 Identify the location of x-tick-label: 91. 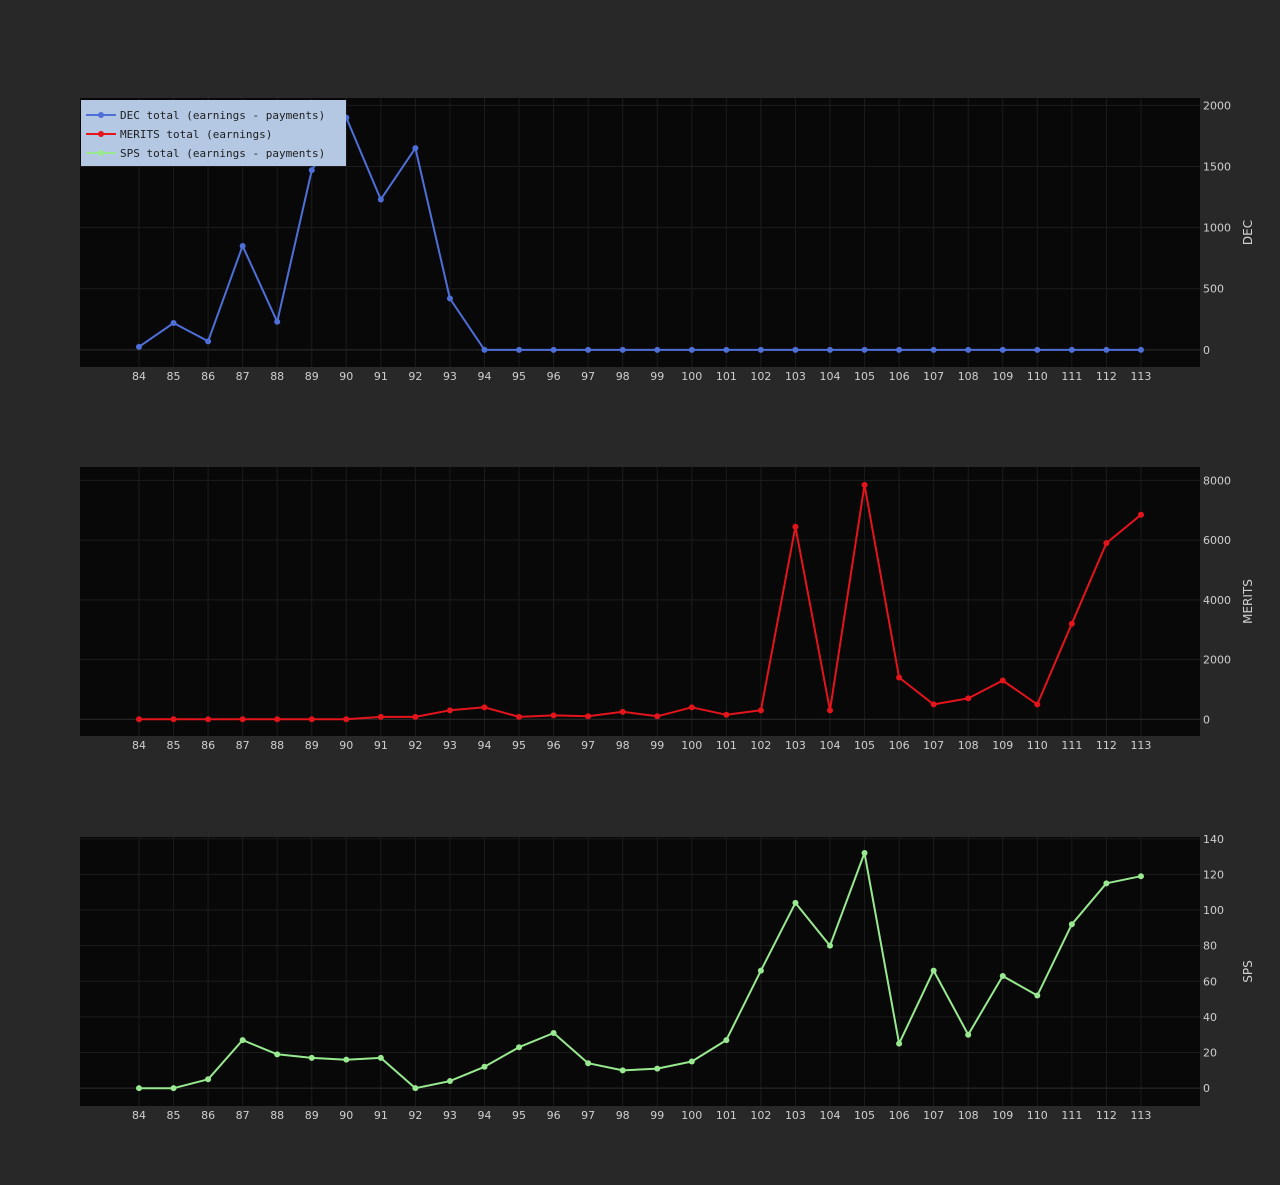
(381, 745).